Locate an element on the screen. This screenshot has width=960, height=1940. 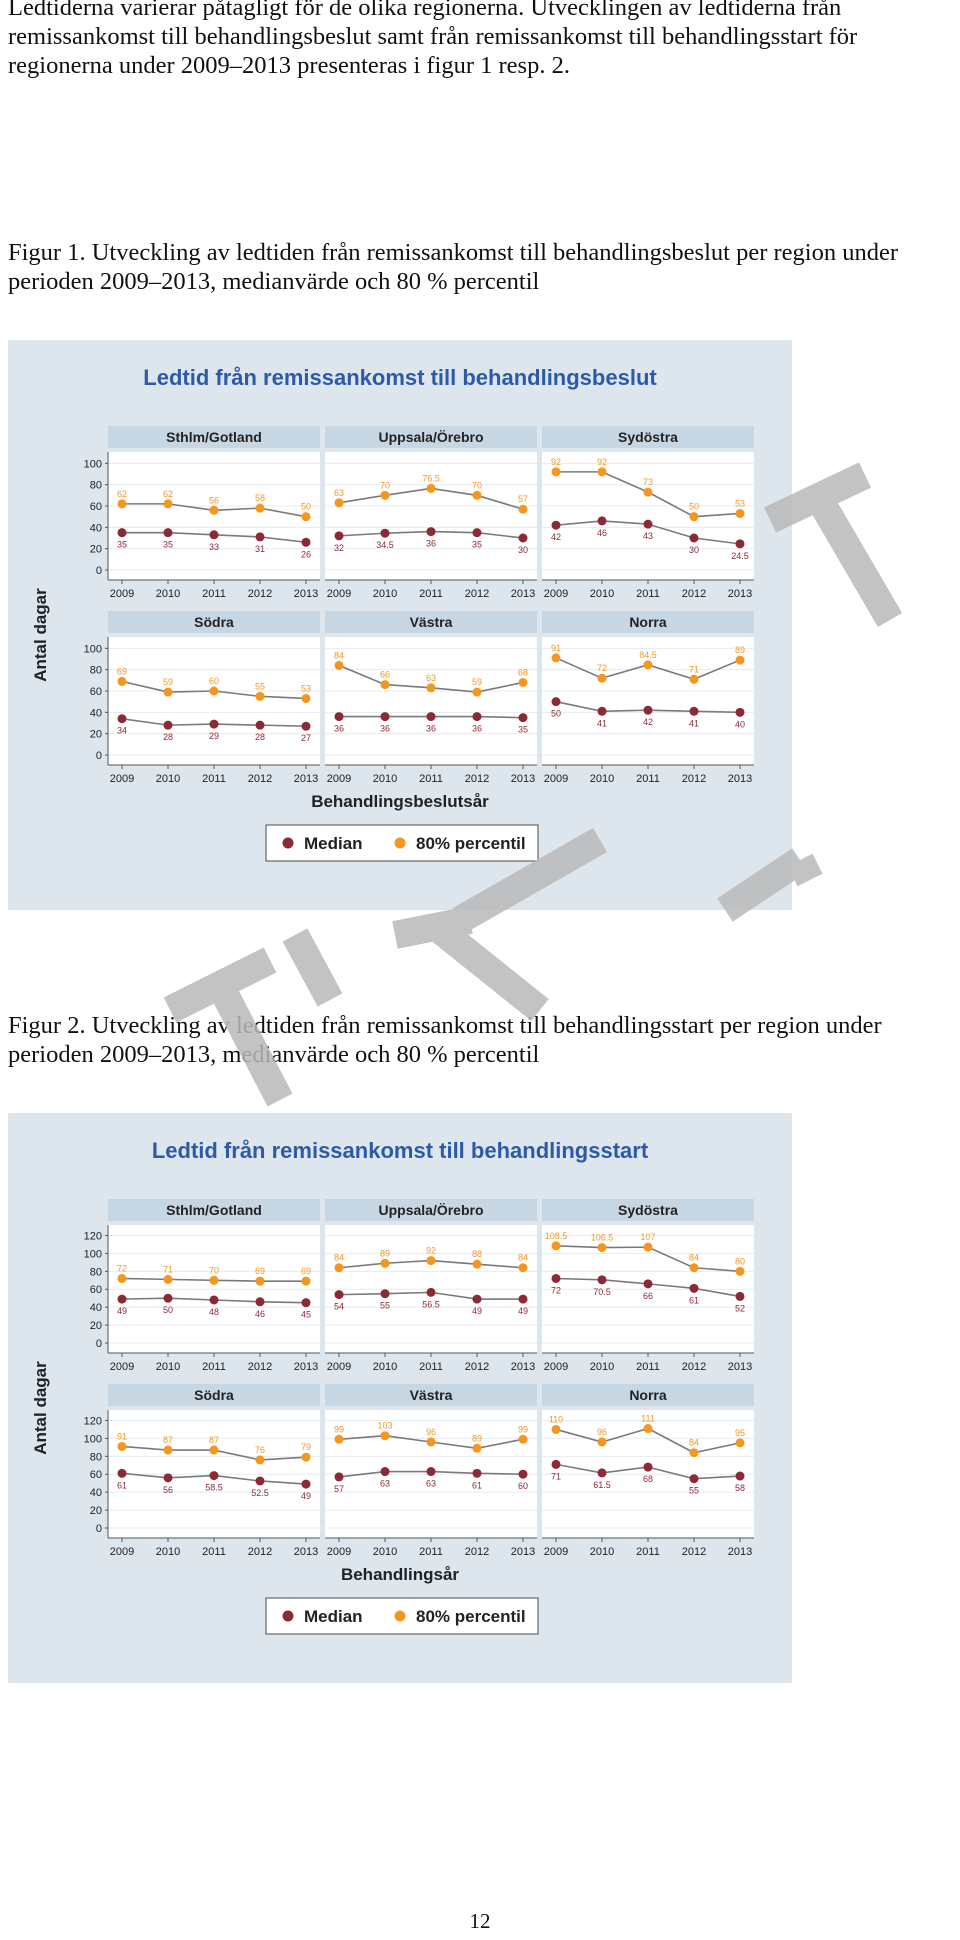
data-label: 110 is located at coordinates (556, 1419).